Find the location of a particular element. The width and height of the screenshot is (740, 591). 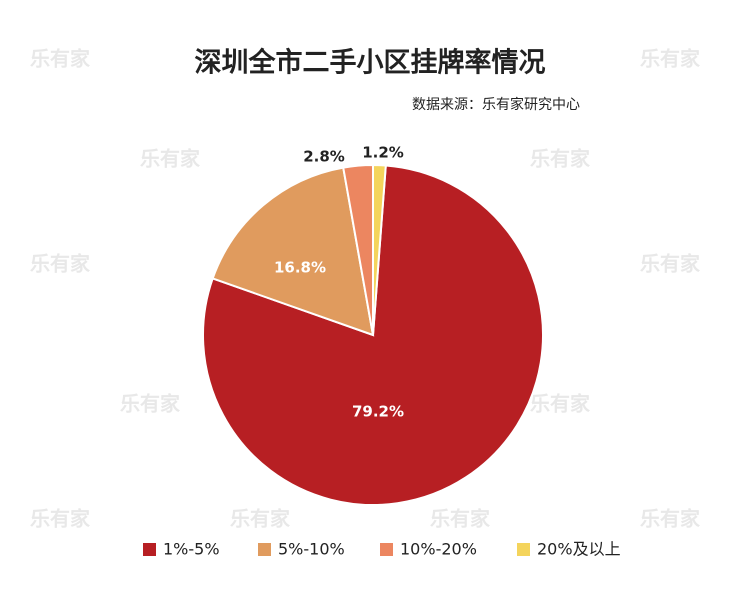

data-label: 16.8% is located at coordinates (300, 268).